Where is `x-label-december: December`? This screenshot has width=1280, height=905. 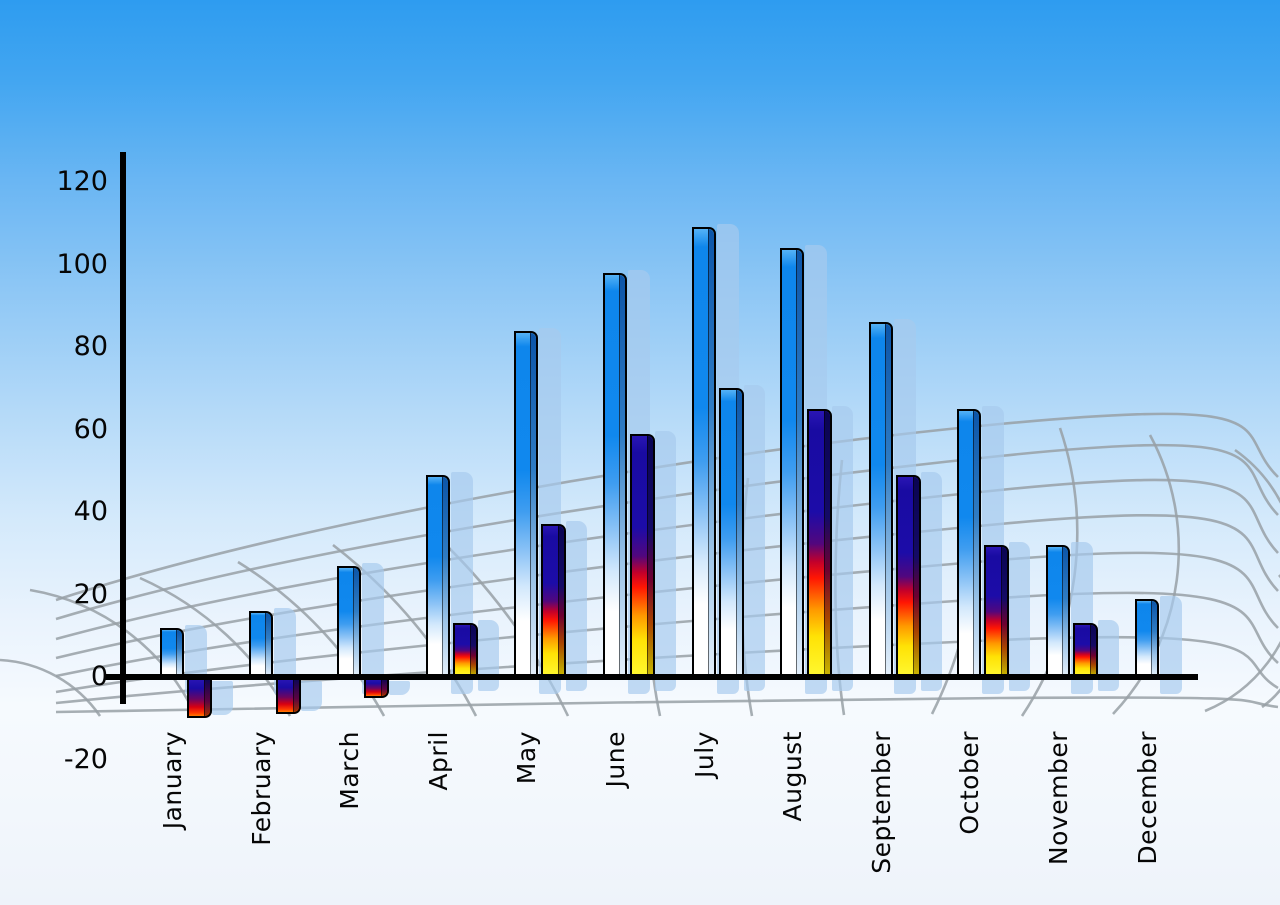 x-label-december: December is located at coordinates (1147, 798).